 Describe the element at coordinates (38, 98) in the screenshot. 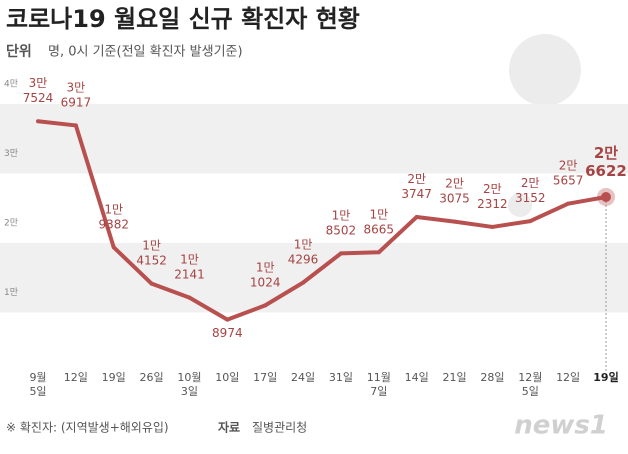

I see `data-label-line: 7524` at that location.